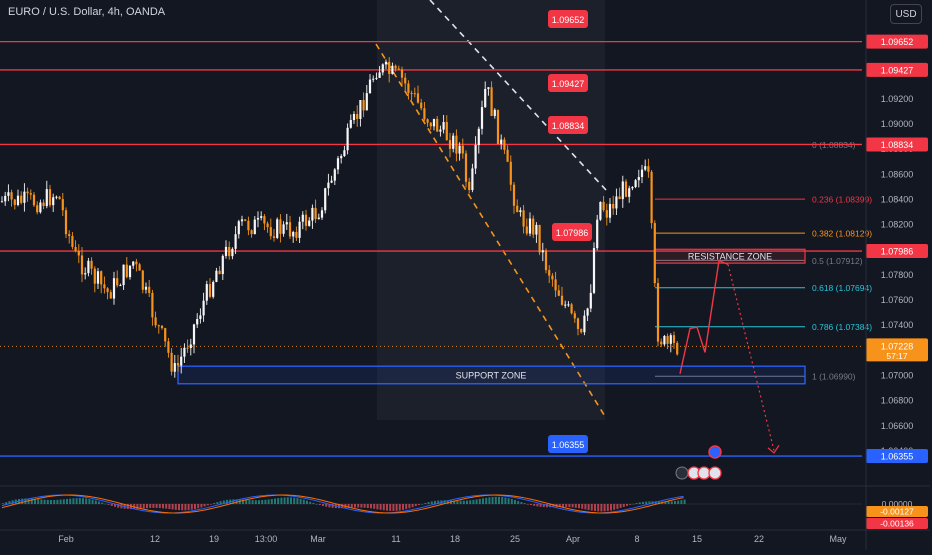 Image resolution: width=932 pixels, height=555 pixels. I want to click on level-callout-label: 1.08834, so click(568, 126).